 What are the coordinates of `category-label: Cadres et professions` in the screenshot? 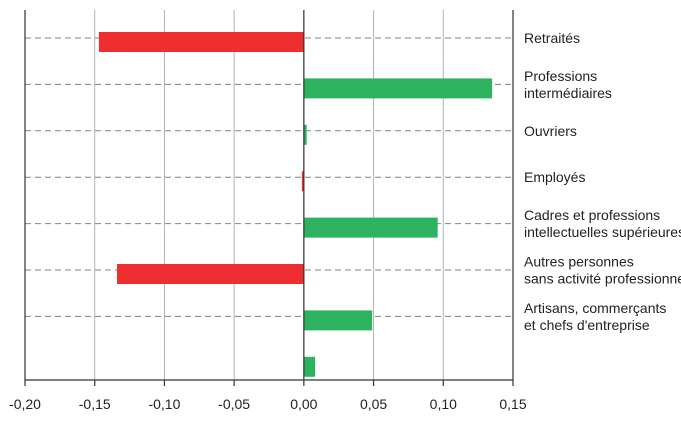 It's located at (592, 215).